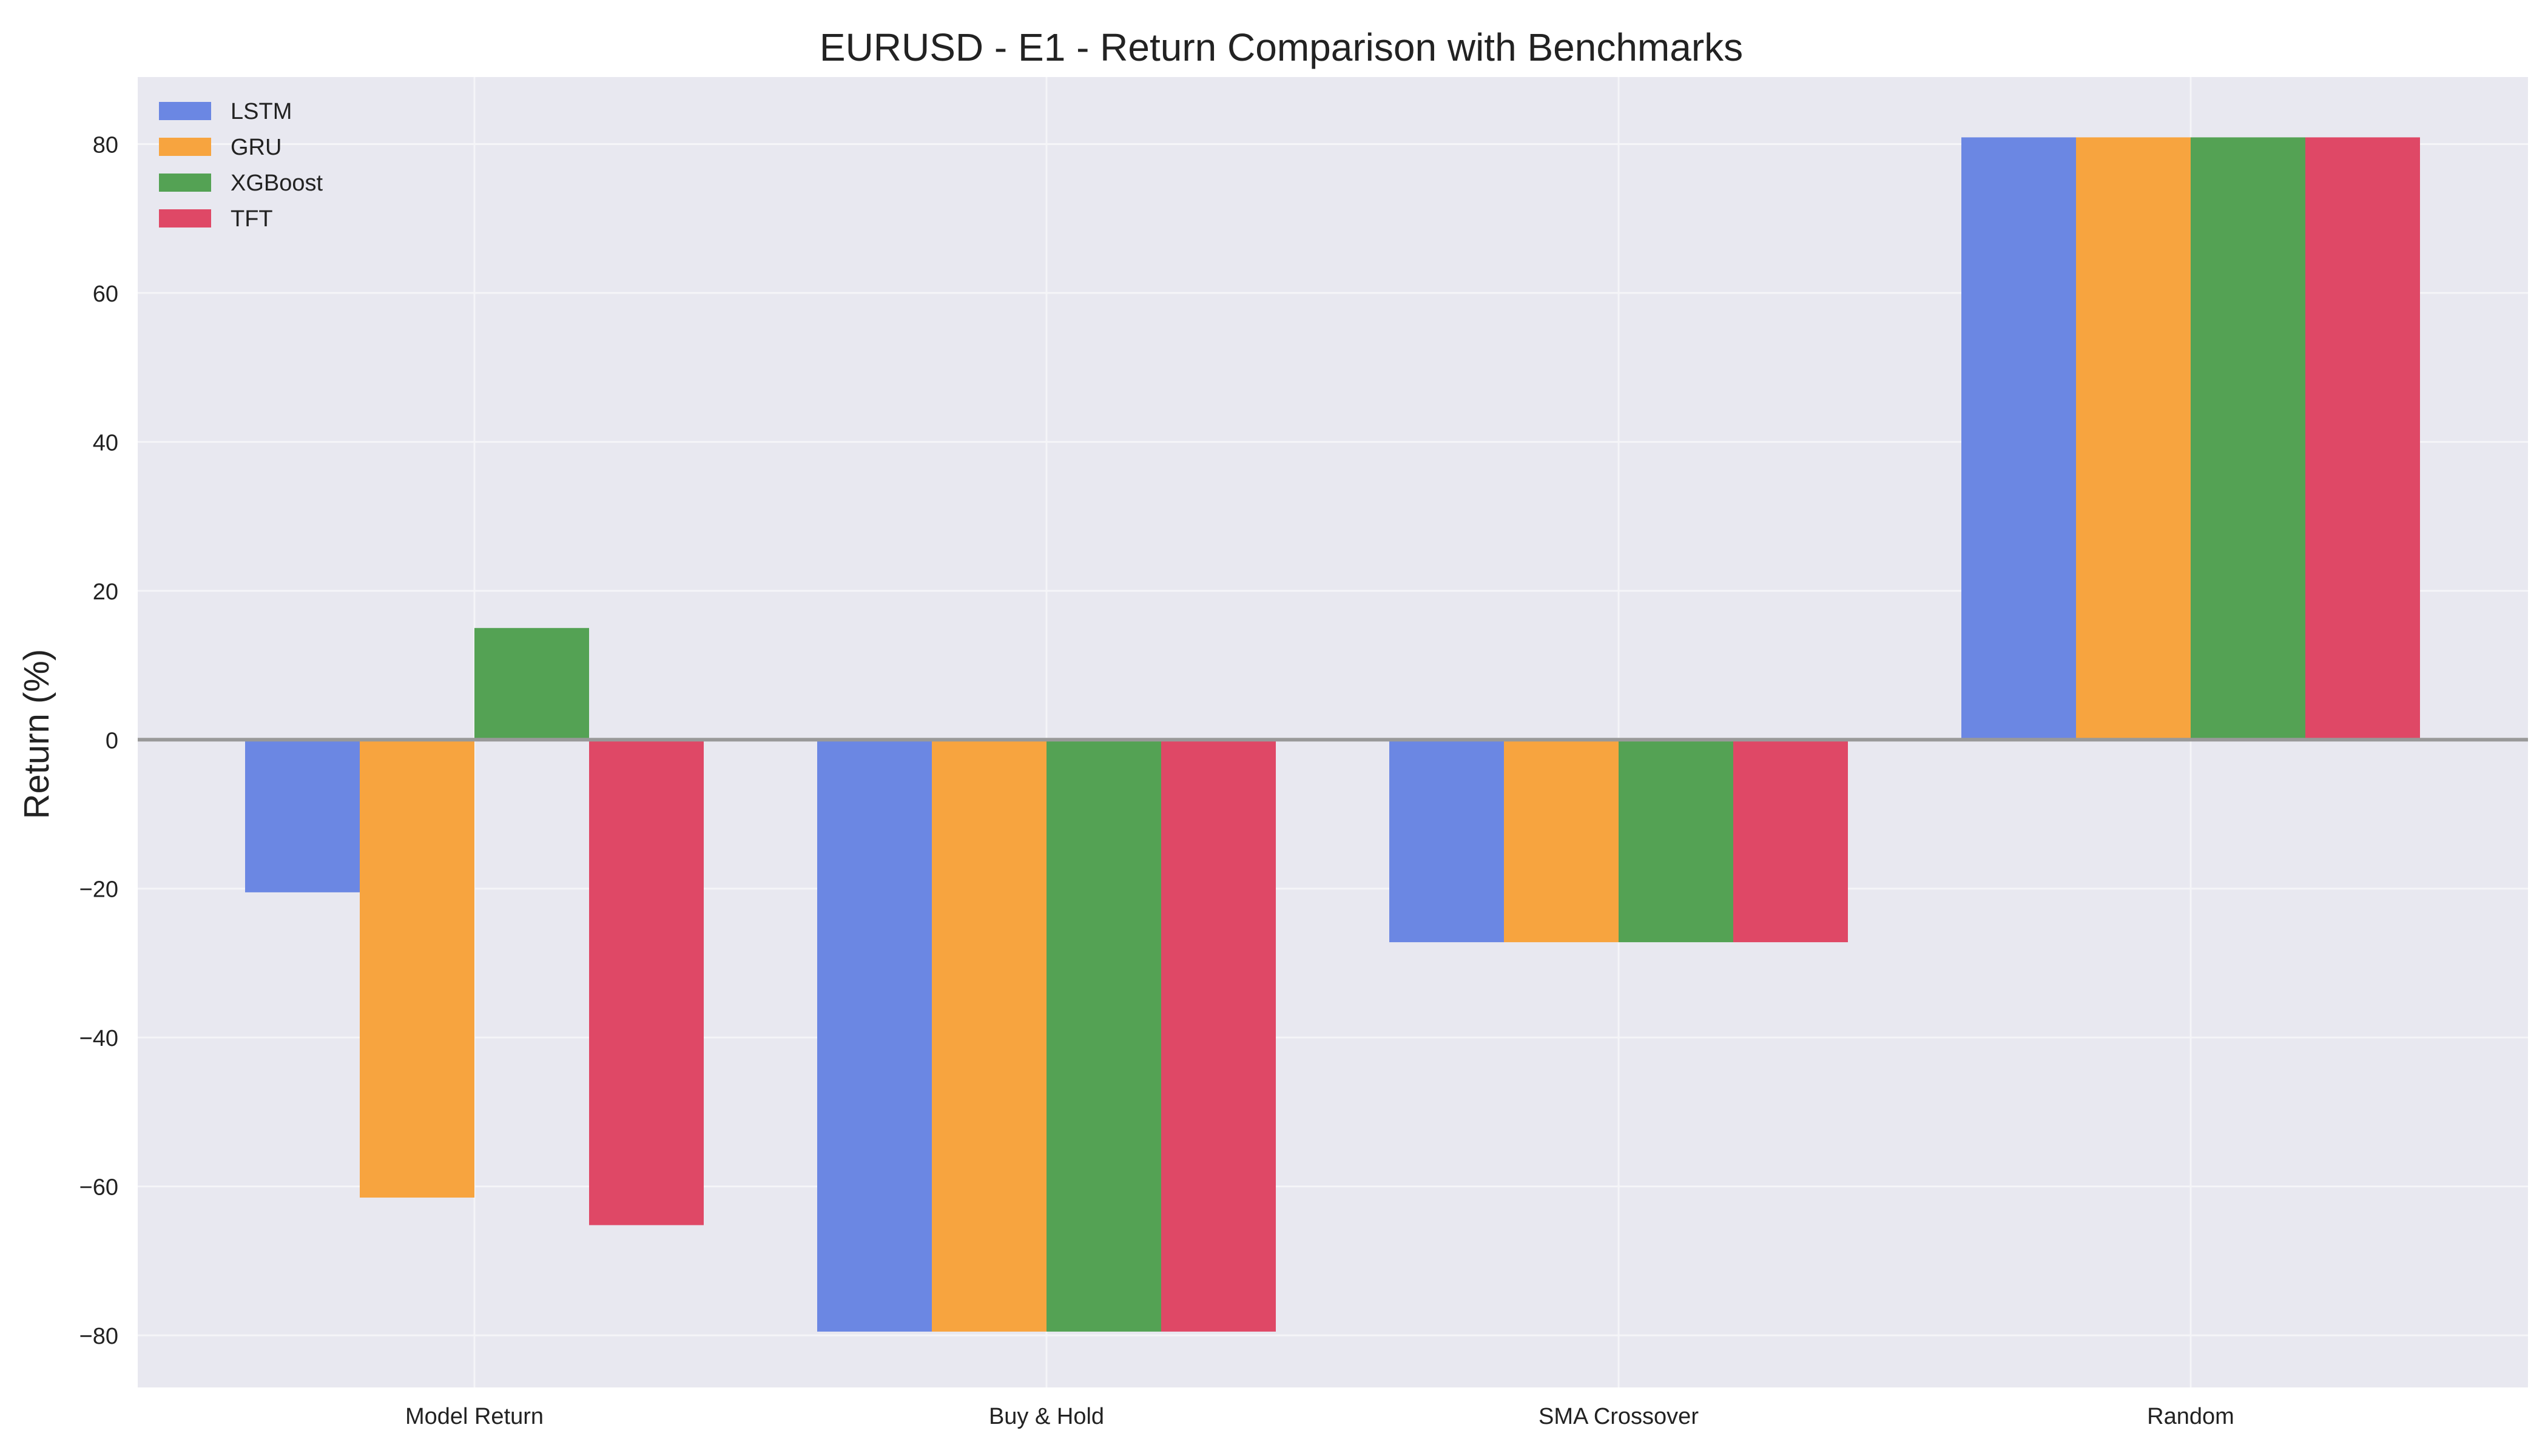 The image size is (2548, 1456). What do you see at coordinates (261, 111) in the screenshot?
I see `legend-label-lstm: LSTM` at bounding box center [261, 111].